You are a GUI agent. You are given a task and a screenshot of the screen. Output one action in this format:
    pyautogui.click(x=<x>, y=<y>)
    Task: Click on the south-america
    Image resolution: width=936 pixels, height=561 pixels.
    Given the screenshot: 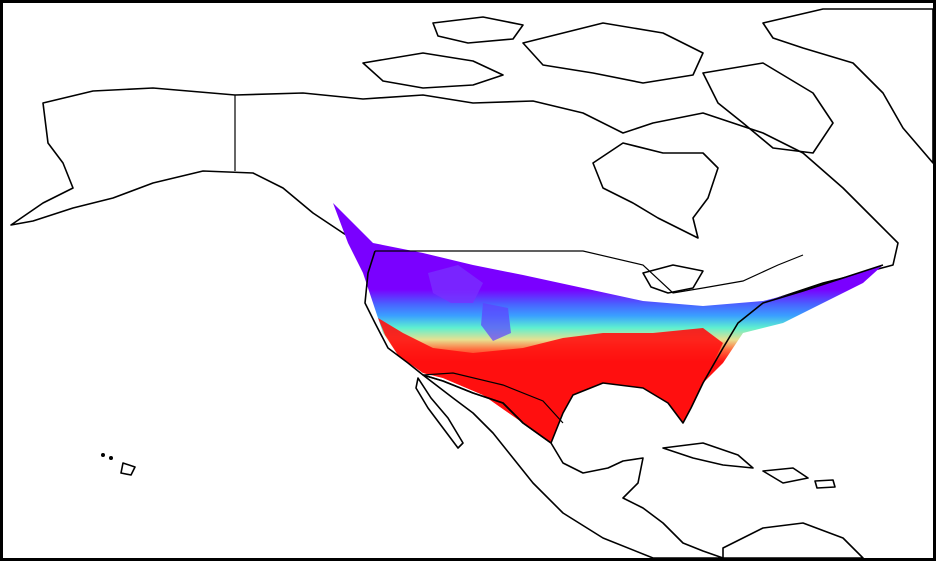 What is the action you would take?
    pyautogui.click(x=793, y=540)
    